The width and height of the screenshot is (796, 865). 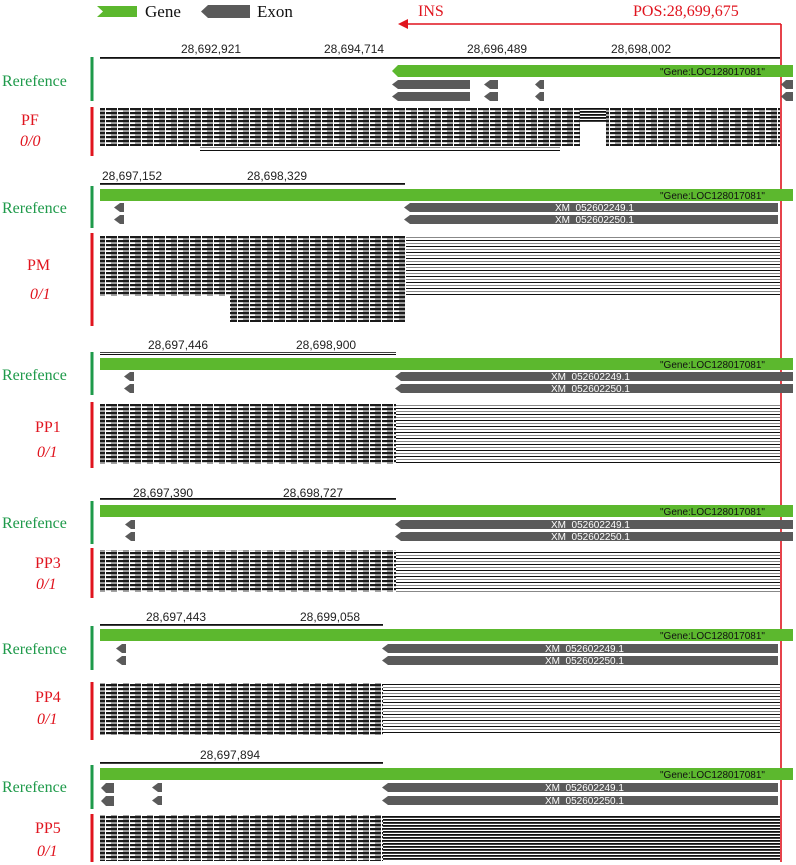 I want to click on ins-label: INS, so click(x=431, y=11).